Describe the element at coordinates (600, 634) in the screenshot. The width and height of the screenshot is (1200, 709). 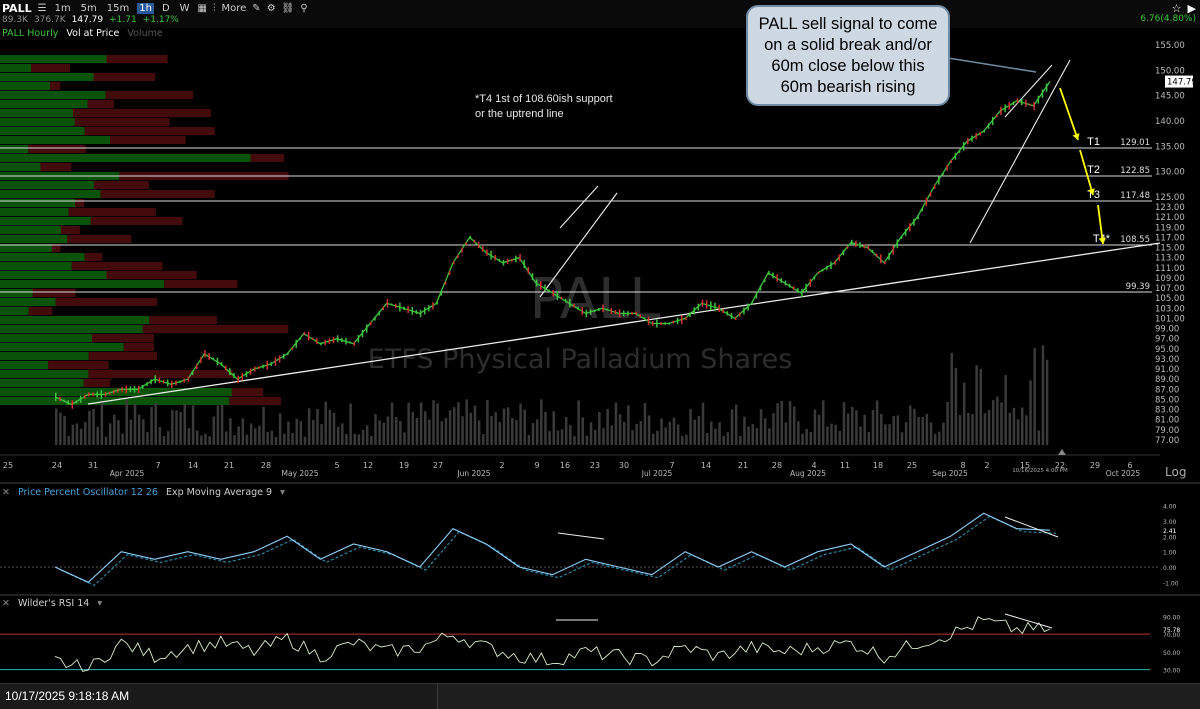
I see `rsi-panel: 90.00 70.00 50.00 30.00 75.78` at that location.